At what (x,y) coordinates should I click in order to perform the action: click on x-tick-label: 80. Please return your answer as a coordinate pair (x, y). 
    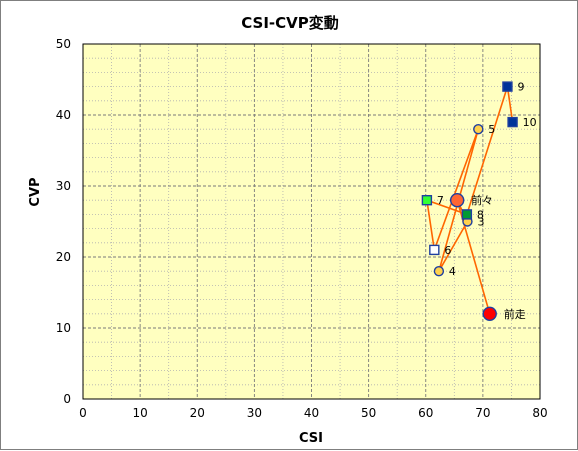
    Looking at the image, I should click on (539, 413).